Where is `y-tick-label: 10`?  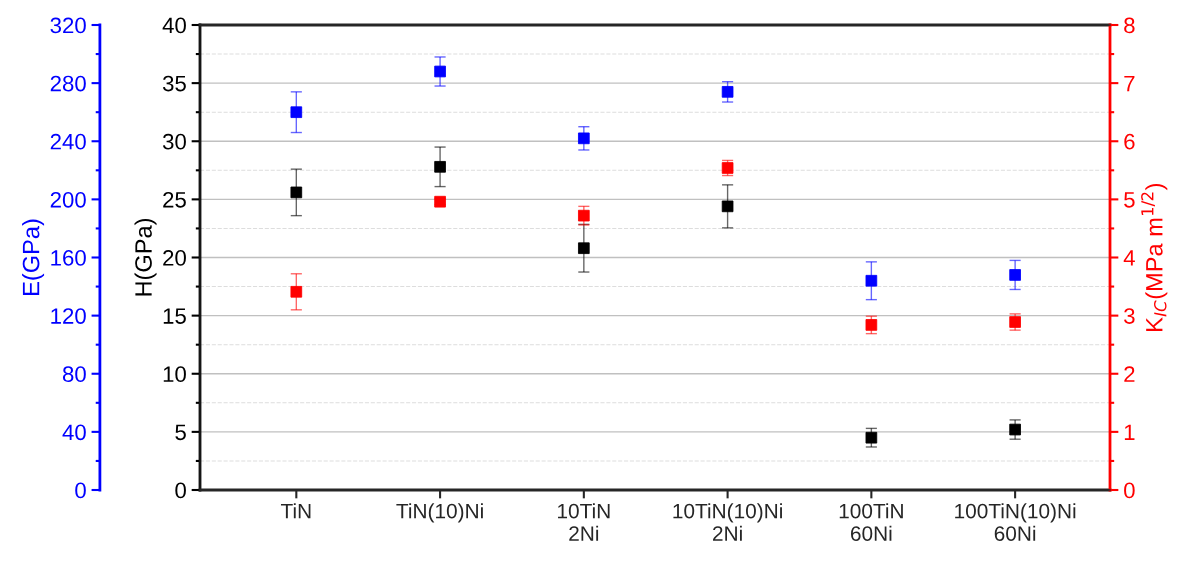 y-tick-label: 10 is located at coordinates (174, 374).